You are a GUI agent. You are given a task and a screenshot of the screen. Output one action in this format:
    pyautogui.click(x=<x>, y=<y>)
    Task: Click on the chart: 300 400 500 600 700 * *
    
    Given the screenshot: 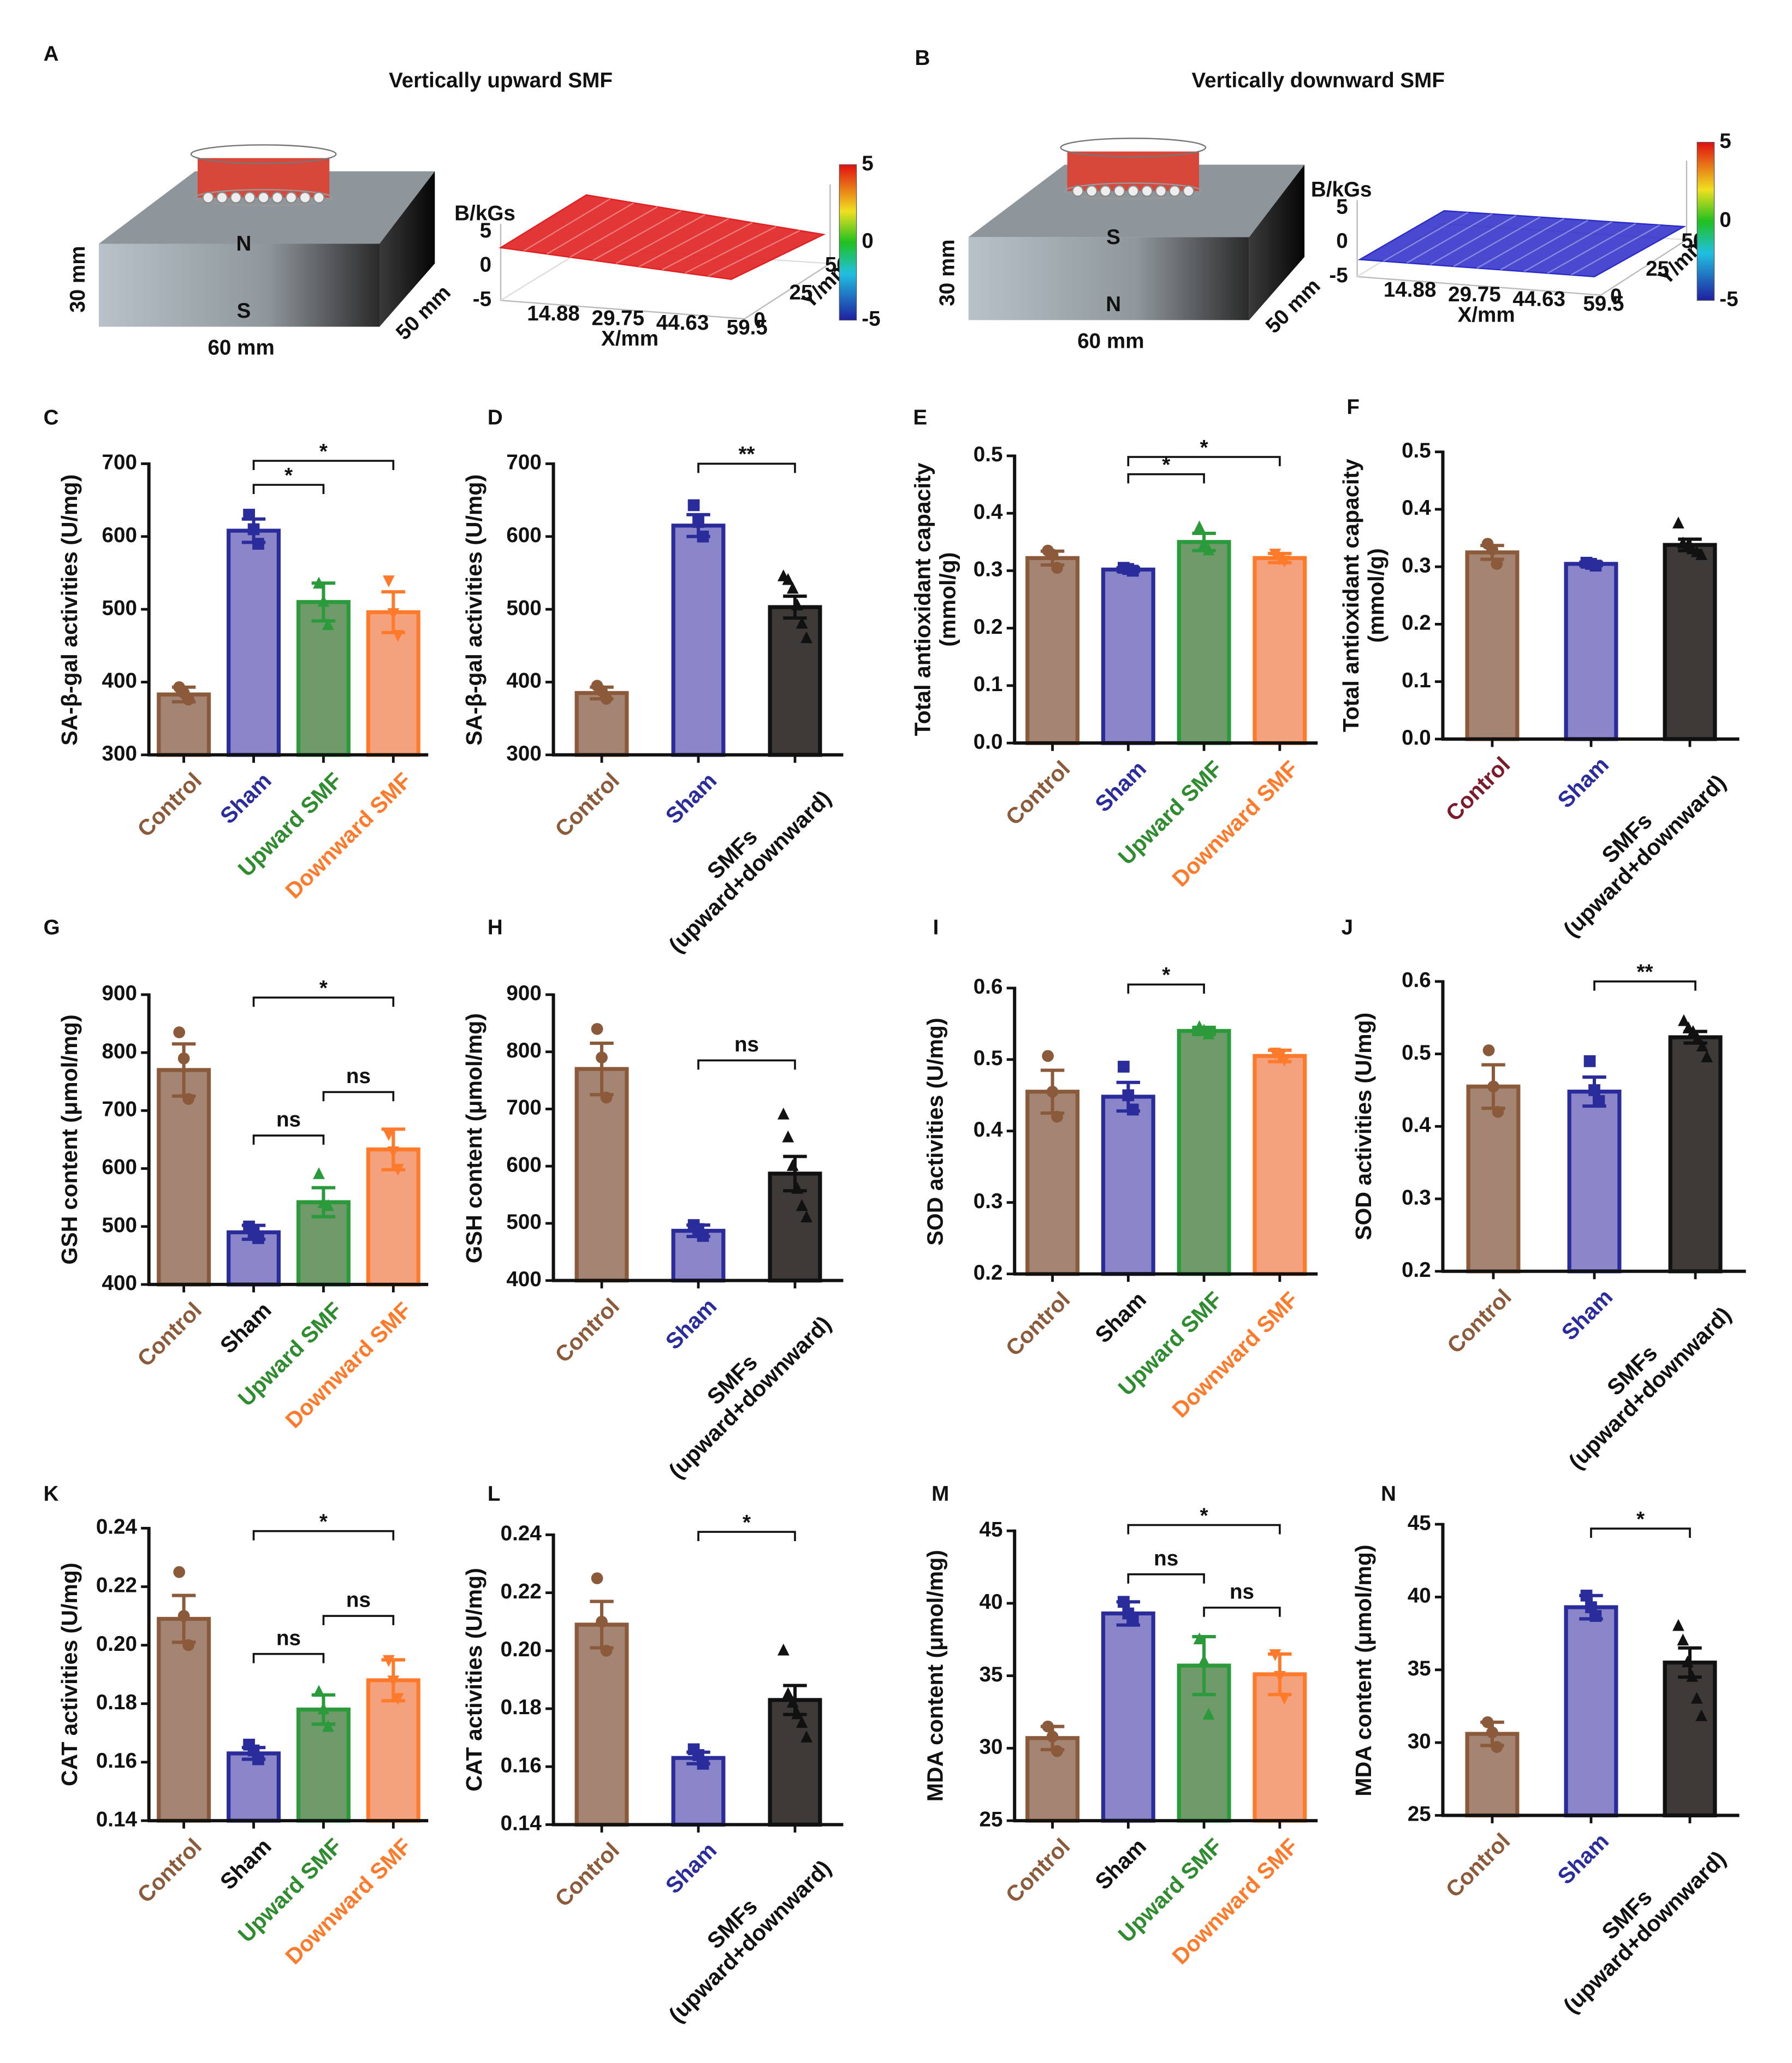 What is the action you would take?
    pyautogui.click(x=265, y=602)
    